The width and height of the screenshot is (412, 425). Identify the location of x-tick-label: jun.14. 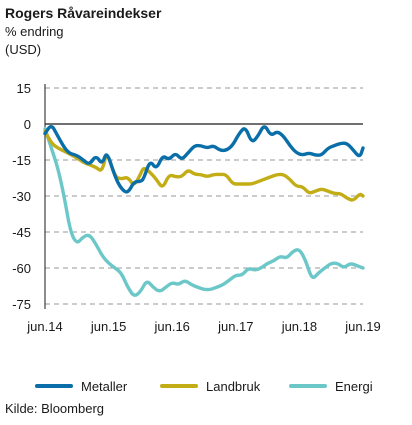
(44, 326).